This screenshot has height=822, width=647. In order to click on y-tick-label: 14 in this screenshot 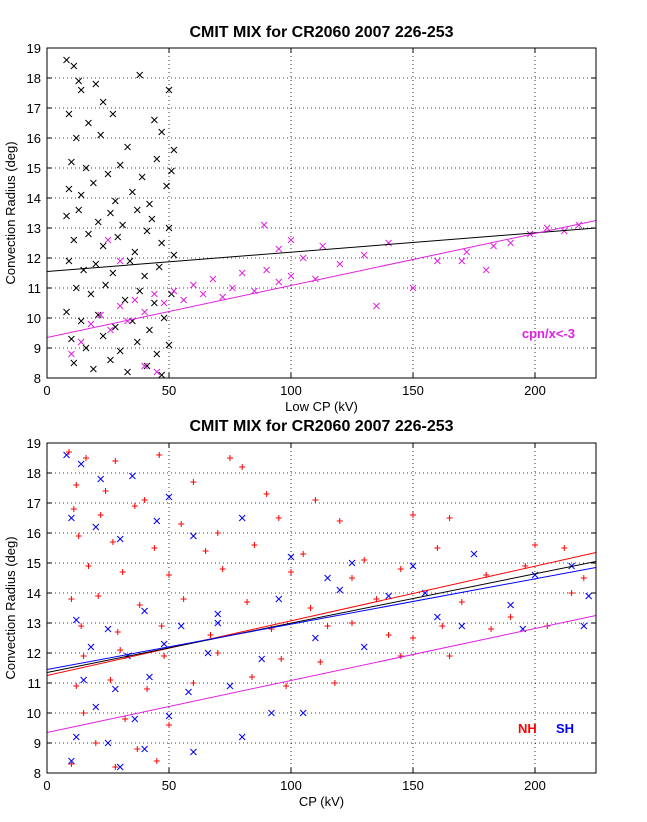, I will do `click(34, 593)`.